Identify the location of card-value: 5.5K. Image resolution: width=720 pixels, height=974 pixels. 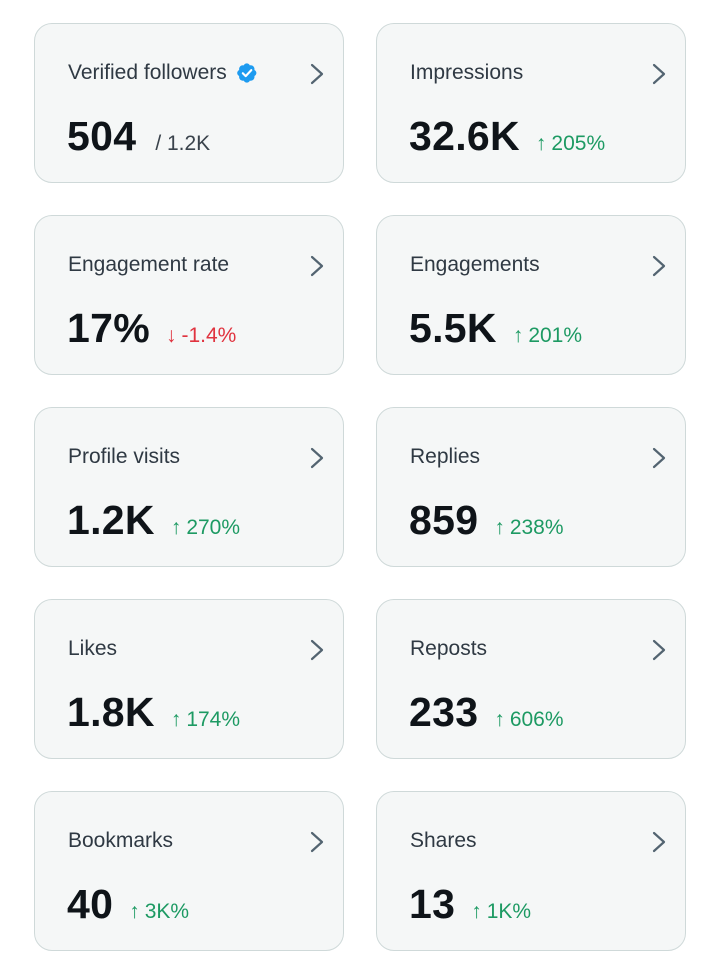
(453, 328).